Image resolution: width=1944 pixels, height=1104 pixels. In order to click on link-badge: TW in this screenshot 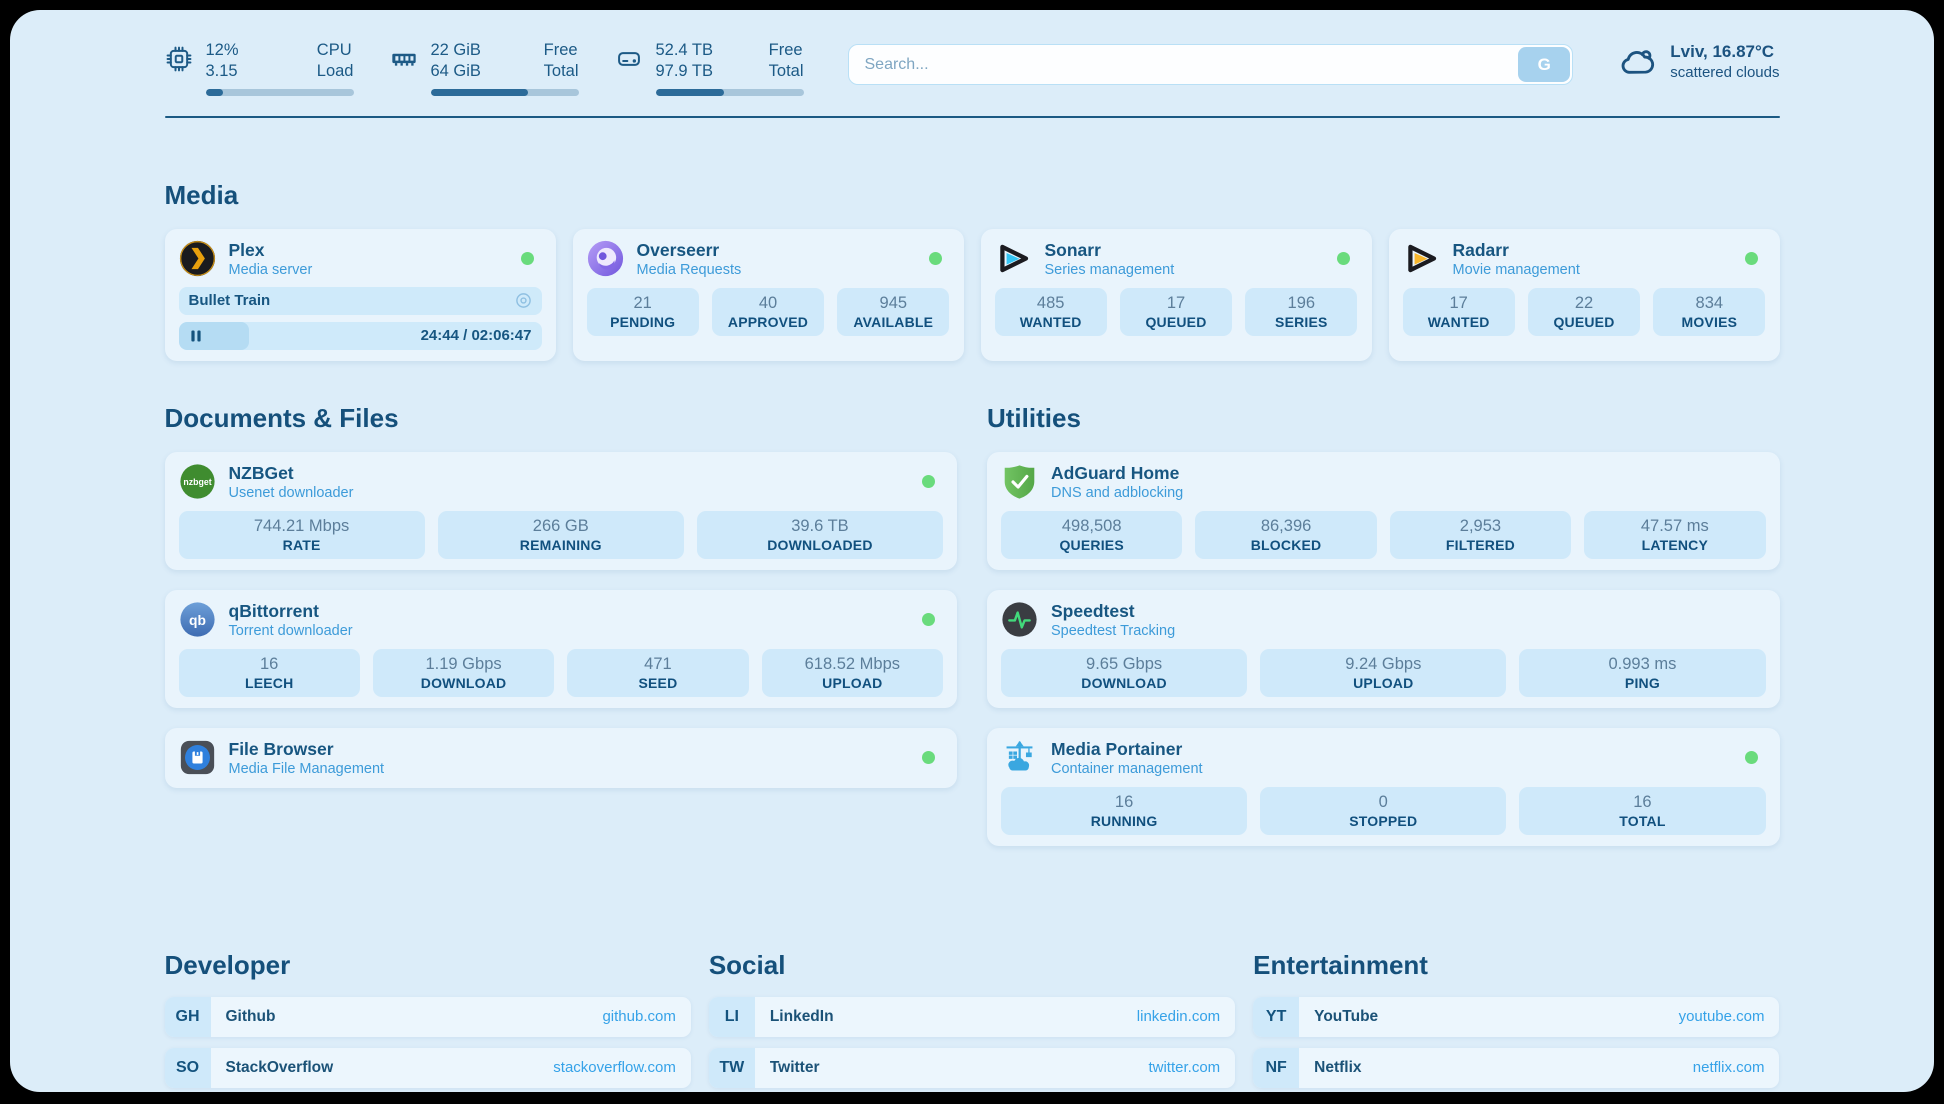, I will do `click(731, 1067)`.